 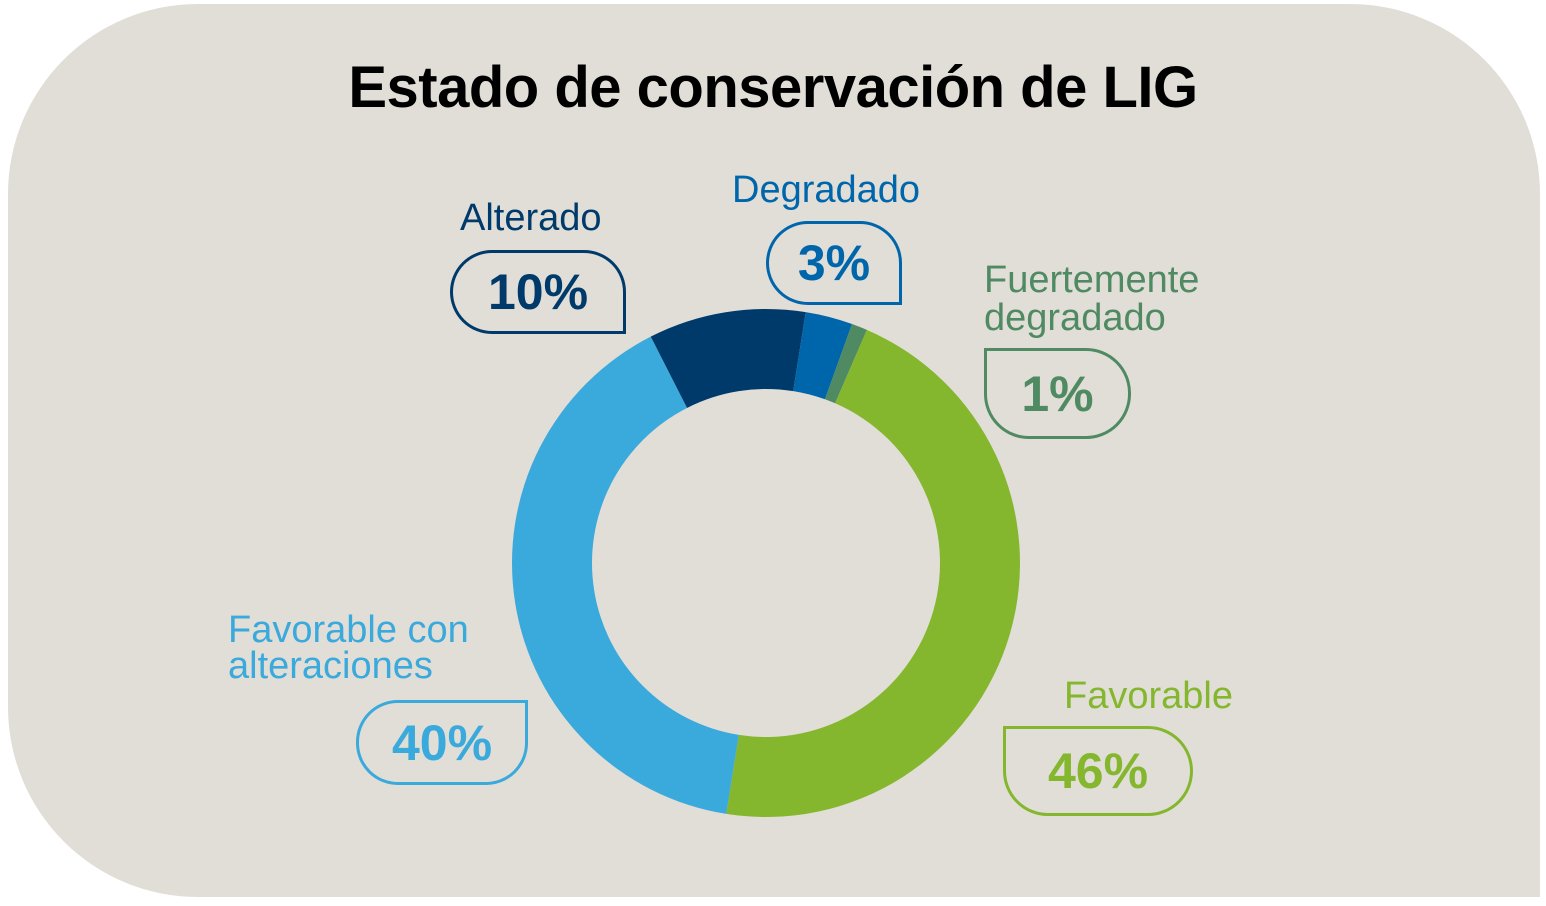 I want to click on label-favorable: Favorable, so click(x=1148, y=696).